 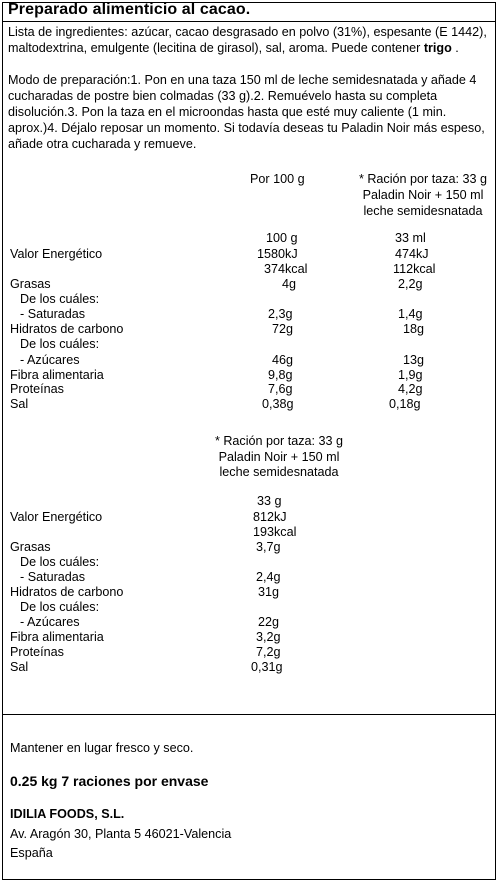 What do you see at coordinates (67, 592) in the screenshot?
I see `t2-carbs-label: Hidratos de carbono` at bounding box center [67, 592].